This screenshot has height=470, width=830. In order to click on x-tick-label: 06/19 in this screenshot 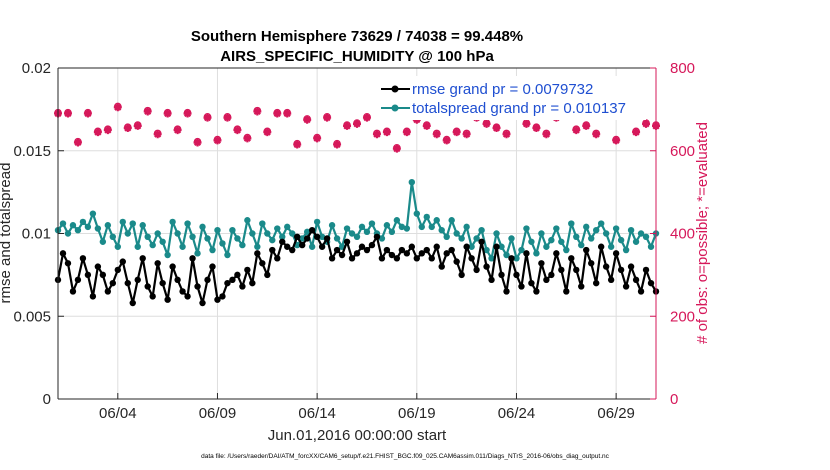, I will do `click(417, 413)`.